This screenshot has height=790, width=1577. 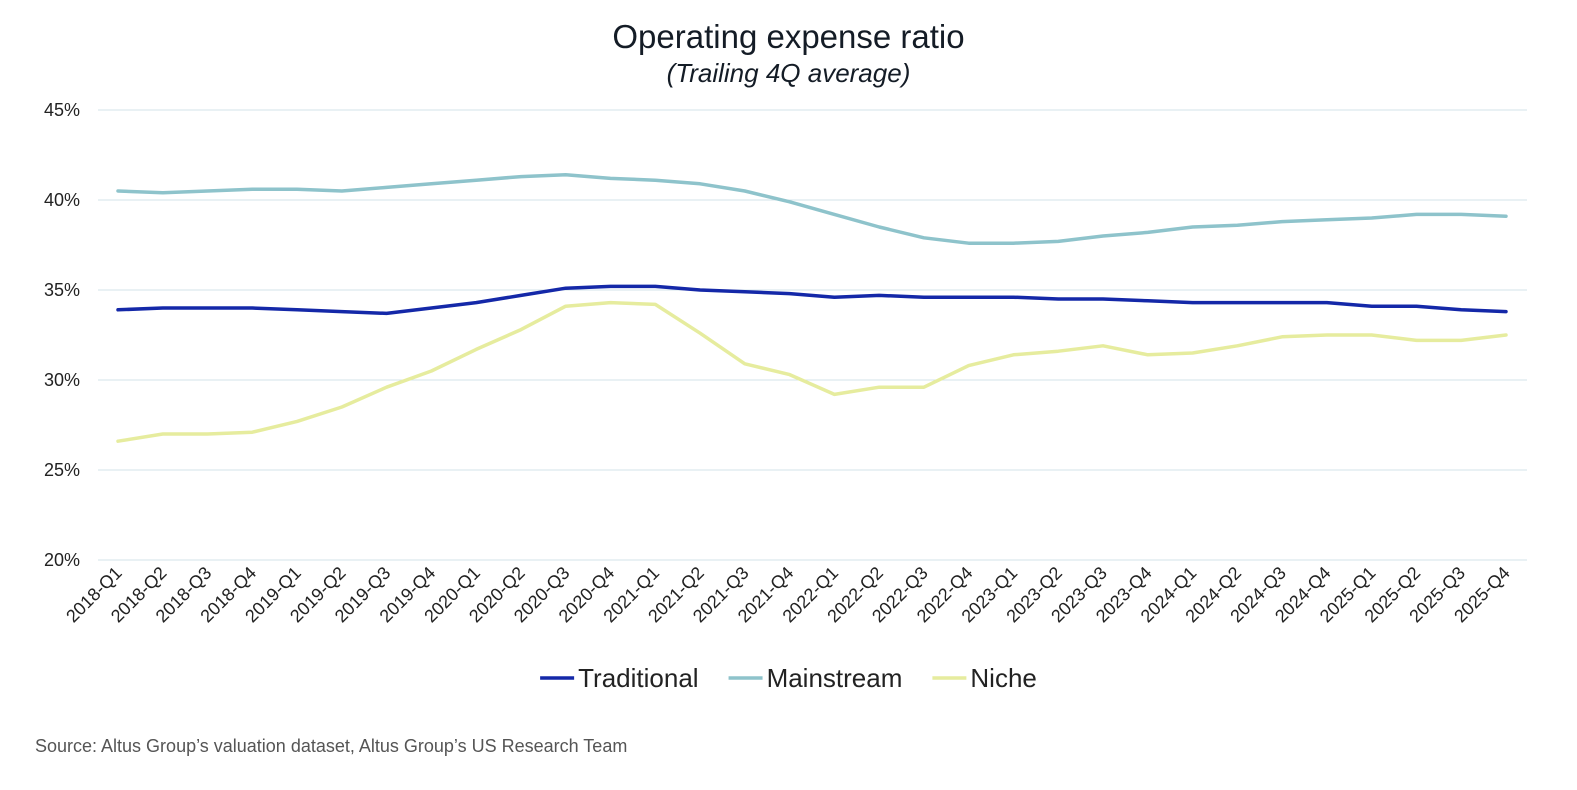 I want to click on chart-title: Operating expense ratio, so click(x=788, y=36).